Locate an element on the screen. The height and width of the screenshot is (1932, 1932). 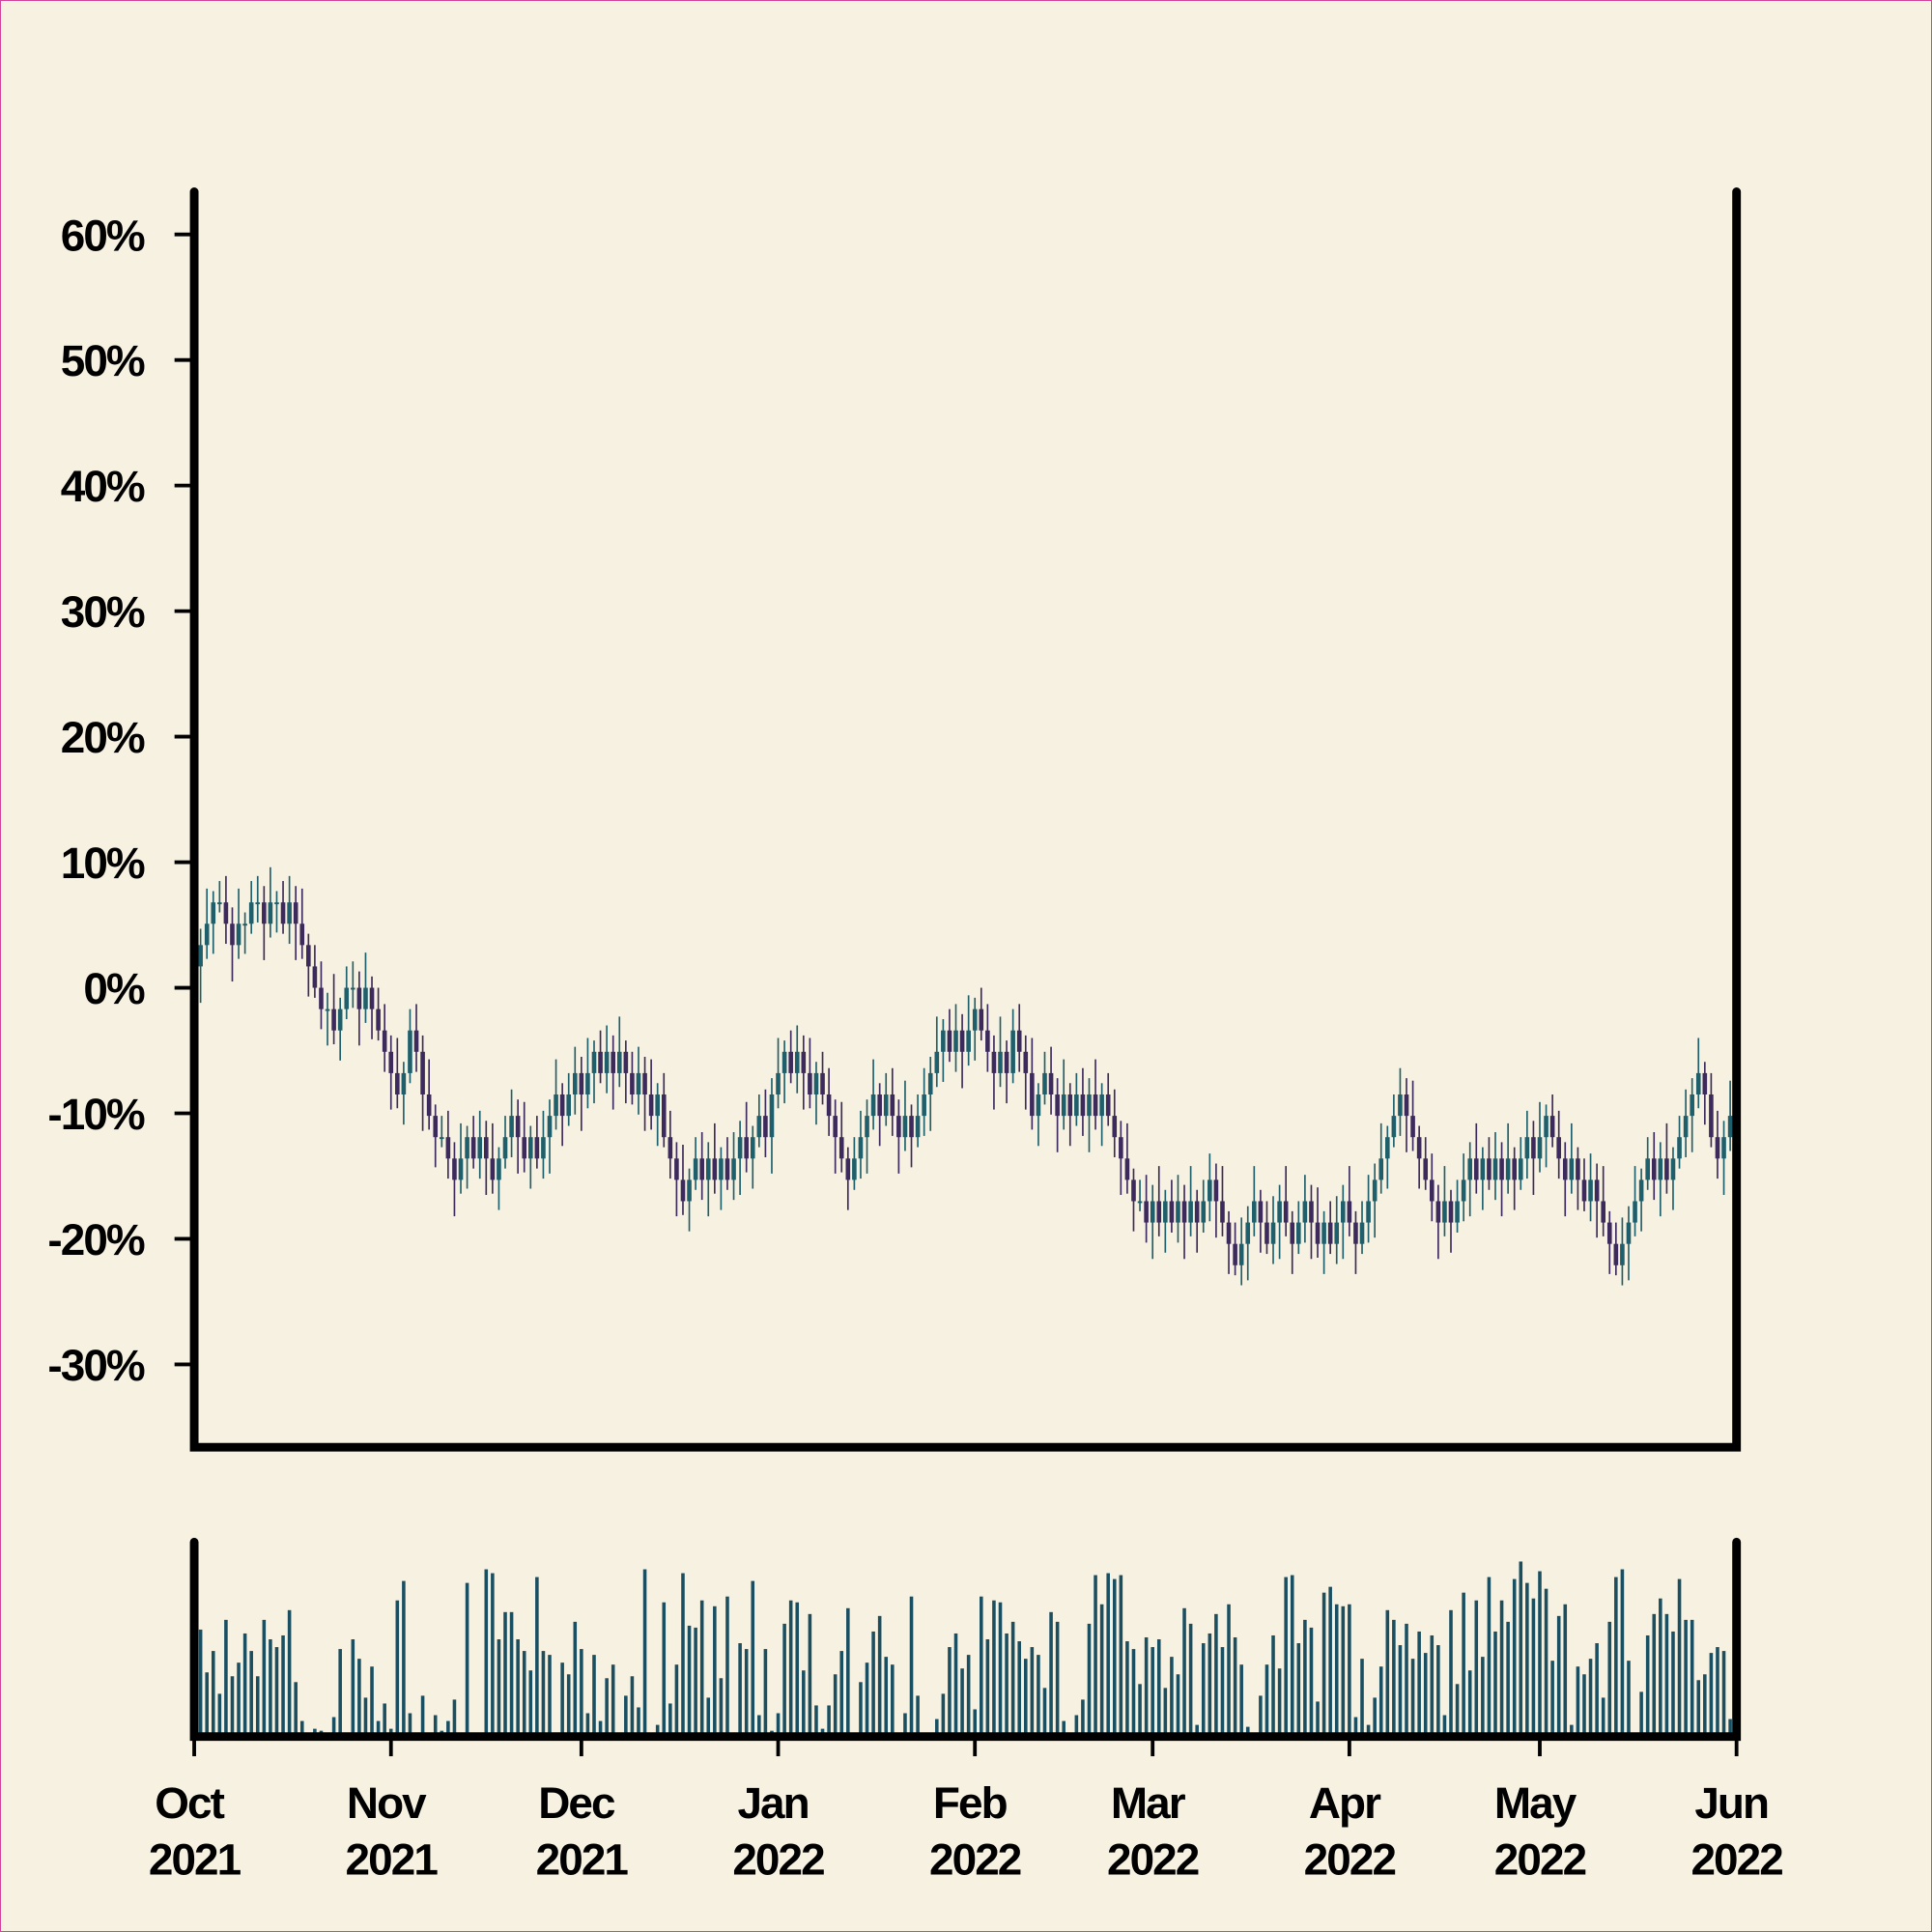
y-tick-label: -20% is located at coordinates (96, 1239).